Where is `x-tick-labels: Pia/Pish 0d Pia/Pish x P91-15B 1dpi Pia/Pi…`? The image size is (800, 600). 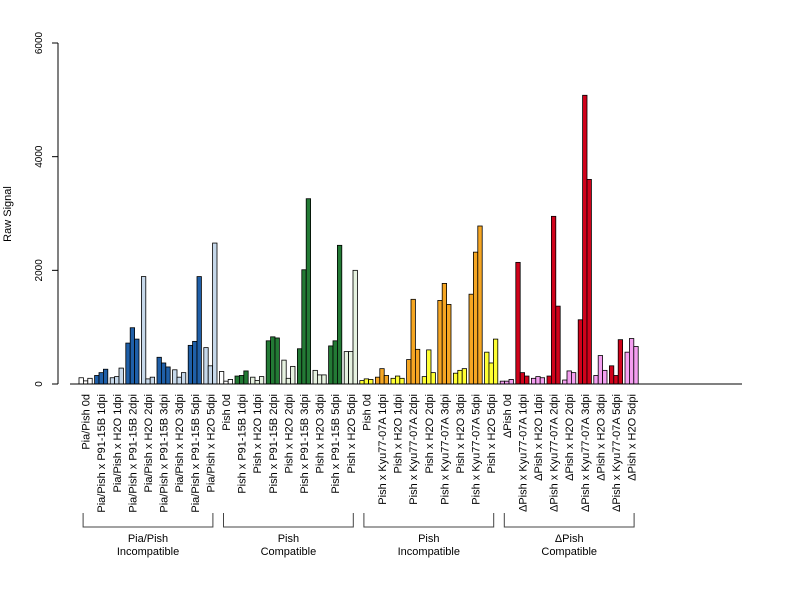 x-tick-labels: Pia/Pish 0d Pia/Pish x P91-15B 1dpi Pia/Pi… is located at coordinates (360, 453).